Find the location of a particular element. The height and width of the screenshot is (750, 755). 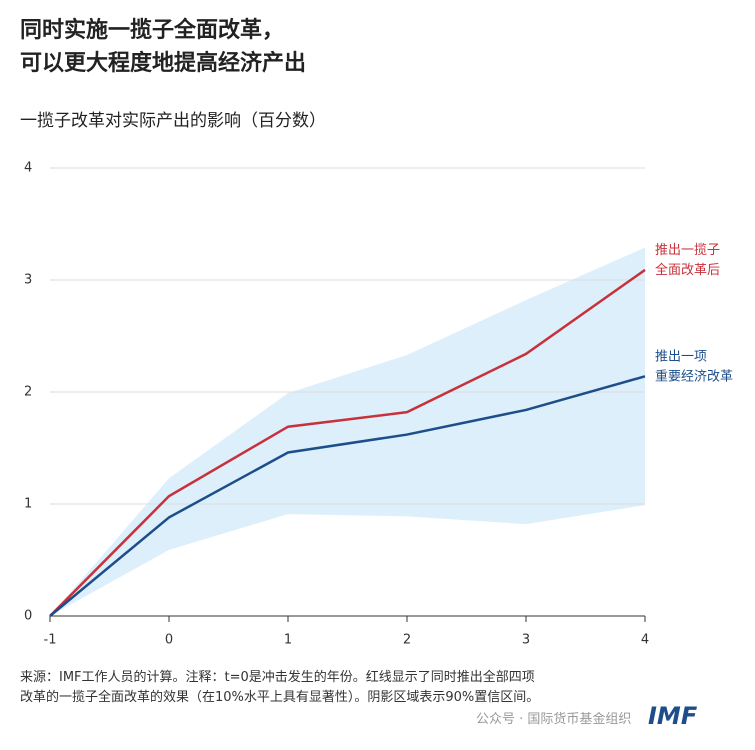

x-tick-label: 4 is located at coordinates (645, 640).